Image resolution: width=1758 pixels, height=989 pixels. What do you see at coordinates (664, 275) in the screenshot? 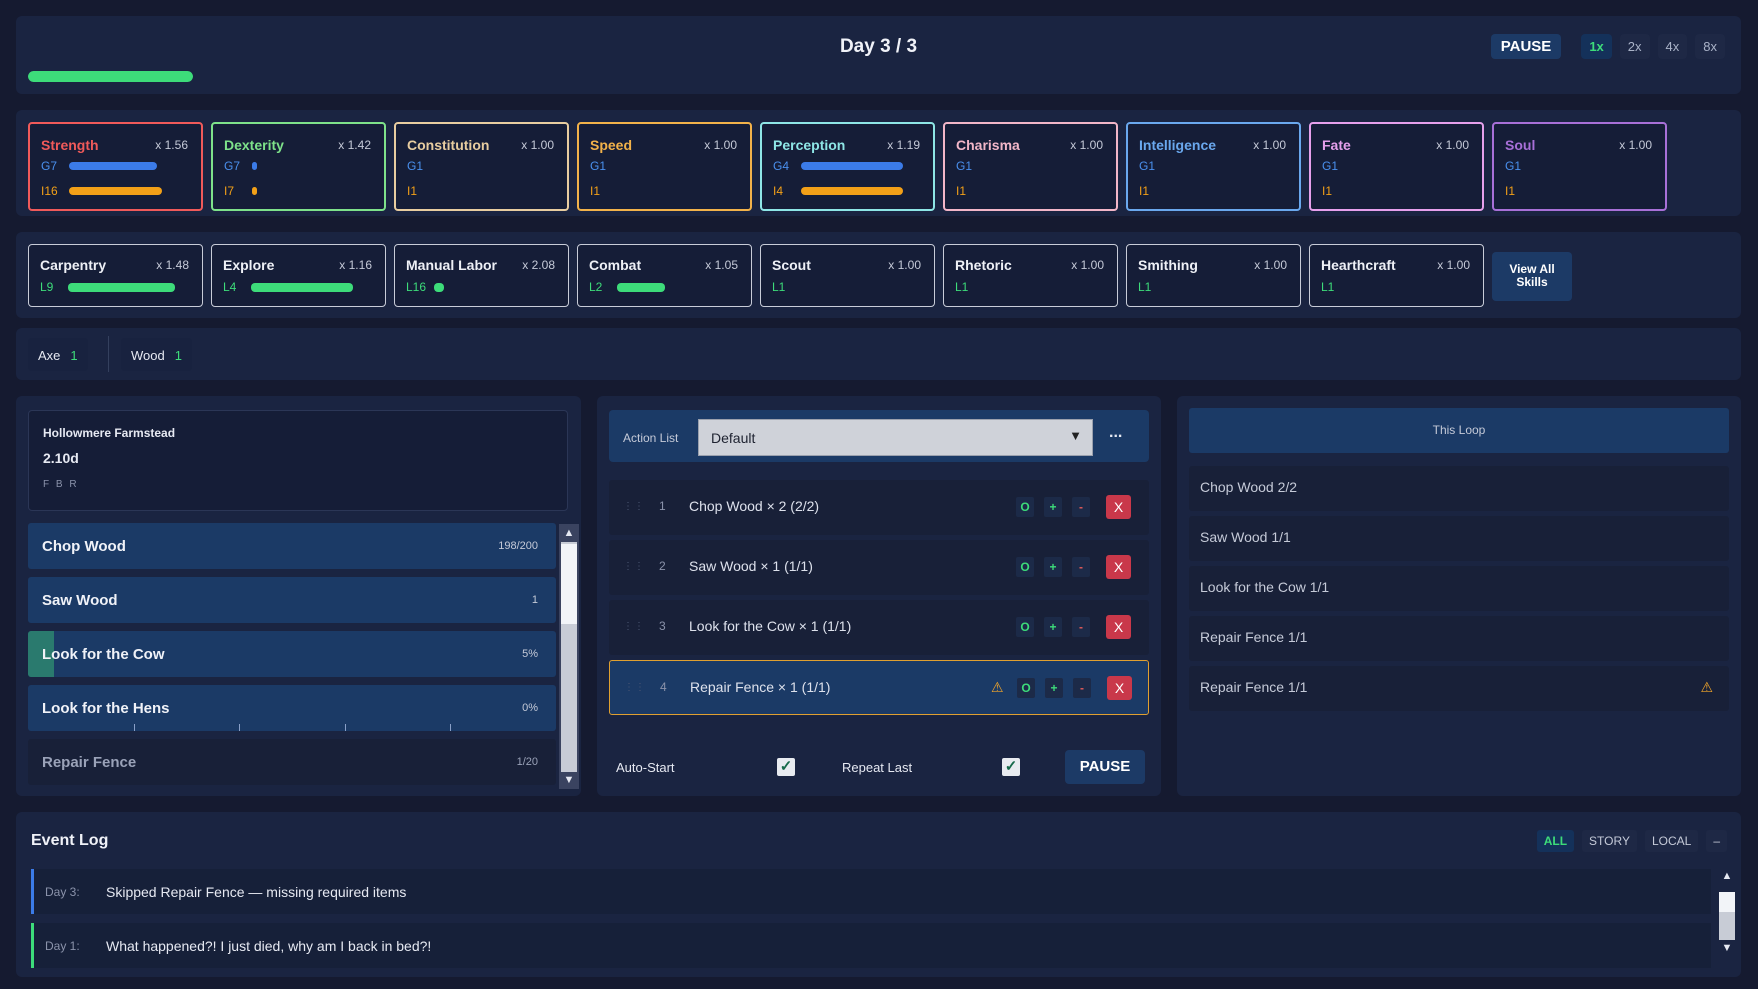
I see `skill-card-combat: Combat x 1.05 L2` at bounding box center [664, 275].